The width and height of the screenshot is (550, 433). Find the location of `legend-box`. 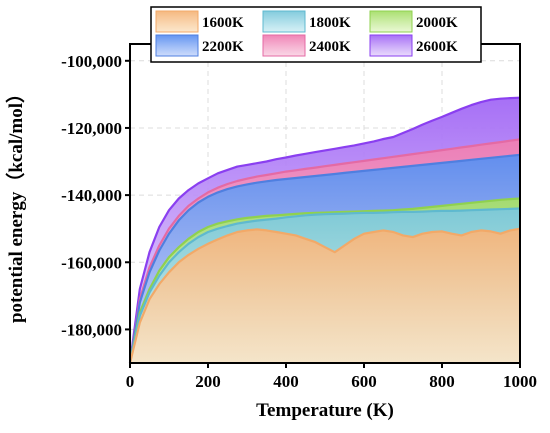

legend-box is located at coordinates (316, 34).